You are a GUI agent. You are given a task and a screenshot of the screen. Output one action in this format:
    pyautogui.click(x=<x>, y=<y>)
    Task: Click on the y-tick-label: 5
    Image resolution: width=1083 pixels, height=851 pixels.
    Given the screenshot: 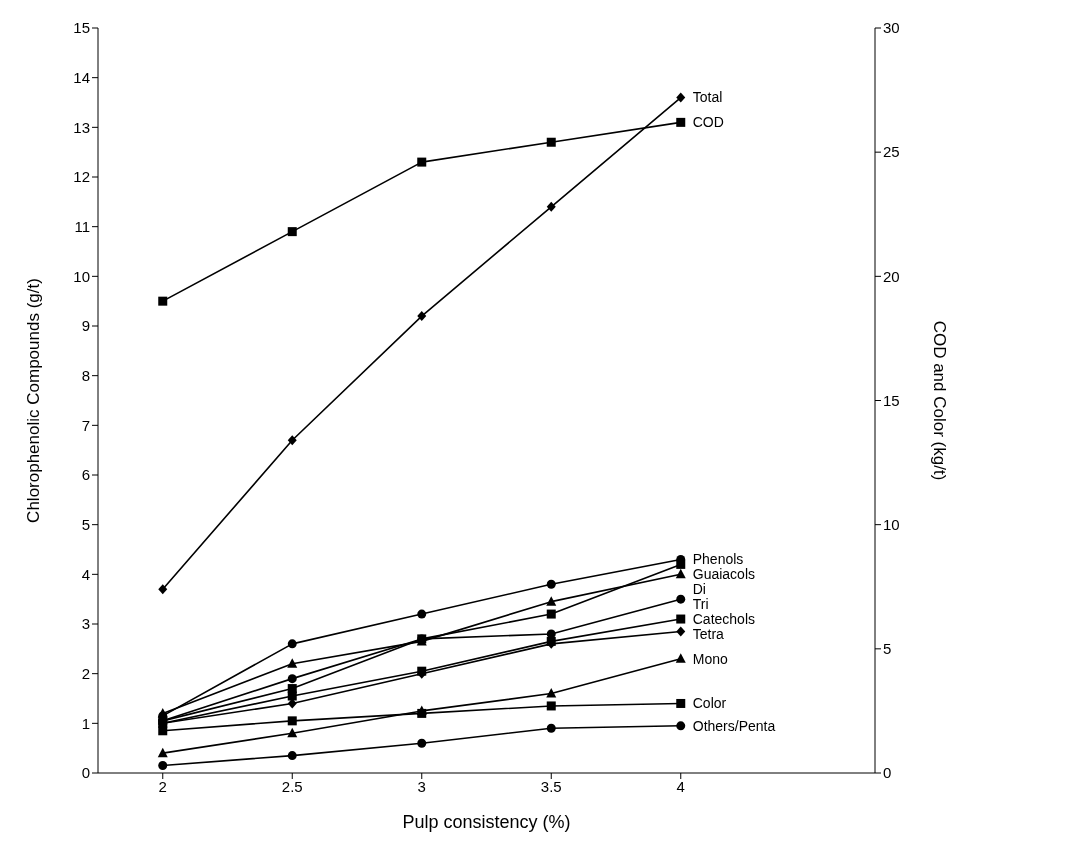 What is the action you would take?
    pyautogui.click(x=85, y=524)
    